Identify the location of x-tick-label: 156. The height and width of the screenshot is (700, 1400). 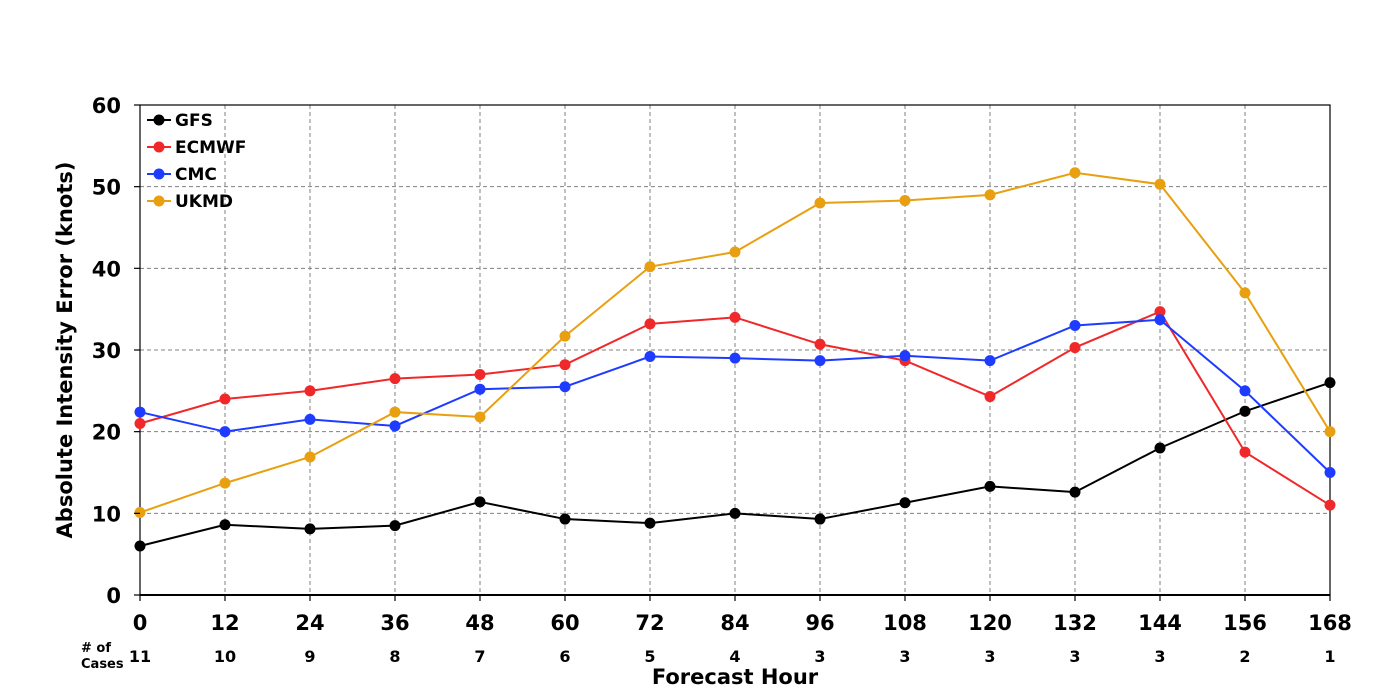
(1245, 623).